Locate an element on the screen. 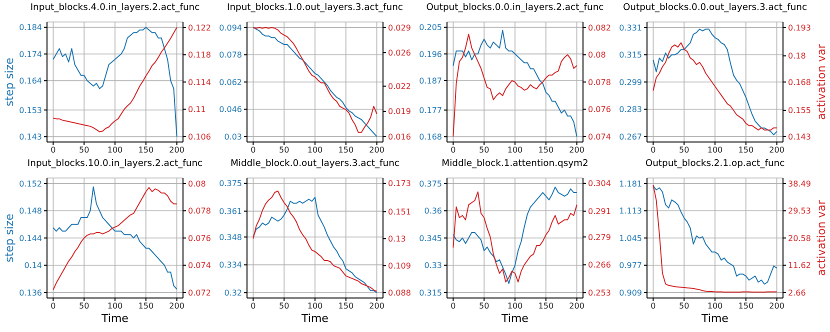  y-tick-label: 0.33 is located at coordinates (433, 265).